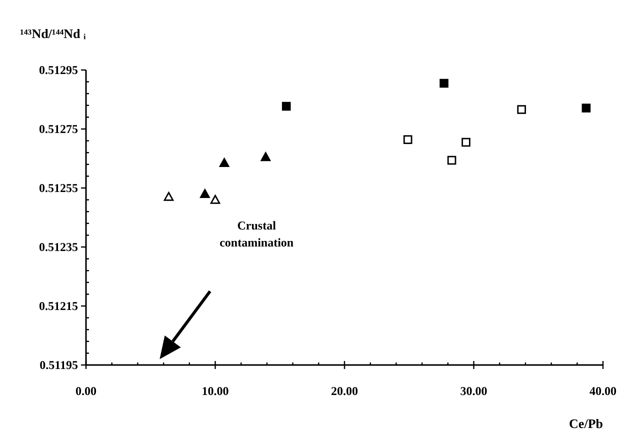  What do you see at coordinates (58, 306) in the screenshot?
I see `y-tick-label: 0.51215` at bounding box center [58, 306].